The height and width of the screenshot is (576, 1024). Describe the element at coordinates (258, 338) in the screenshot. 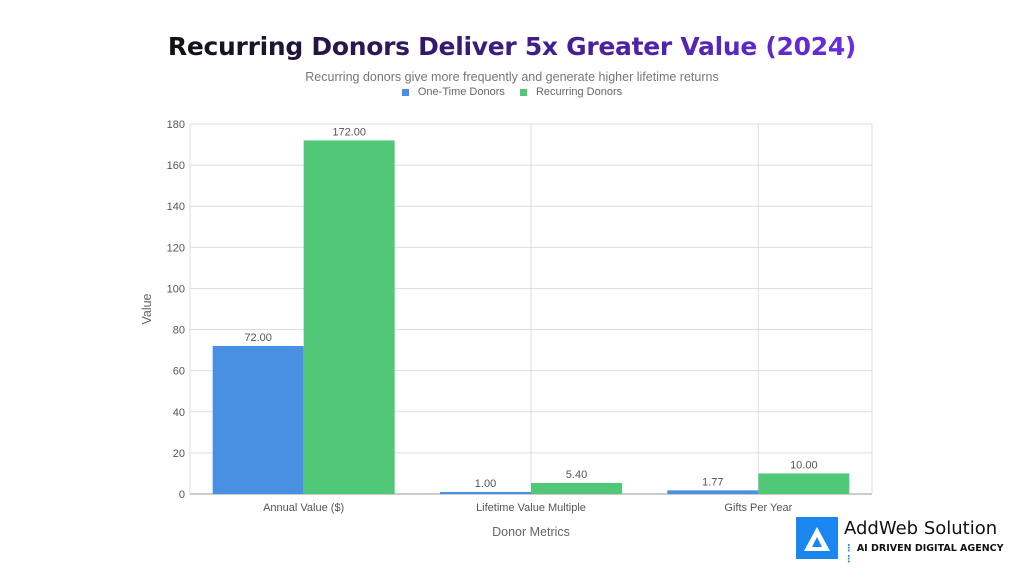

I see `data-label: 72.00` at that location.